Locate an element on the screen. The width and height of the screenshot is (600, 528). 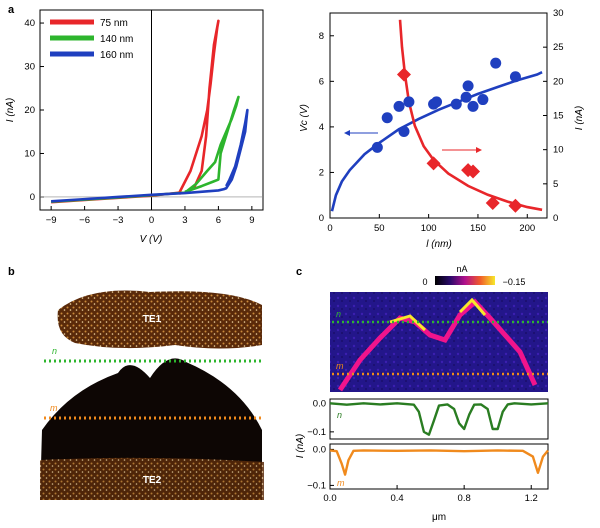
y-tick-label-right: 15 is located at coordinates (558, 116).